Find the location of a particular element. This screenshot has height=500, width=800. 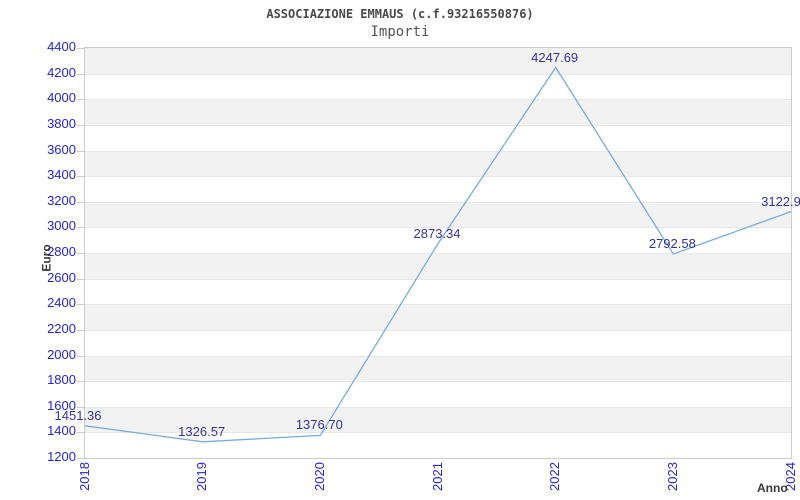

y-axis-tick-label: 4400 is located at coordinates (61, 46).